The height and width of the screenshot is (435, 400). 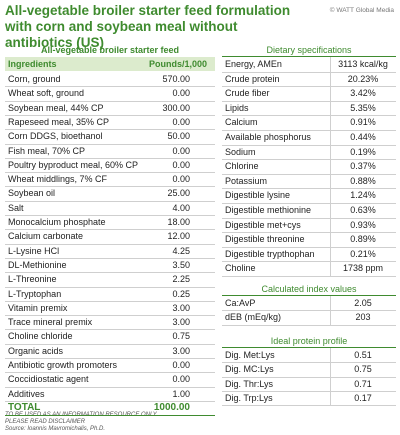 What do you see at coordinates (178, 136) in the screenshot?
I see `cell: 50.00` at bounding box center [178, 136].